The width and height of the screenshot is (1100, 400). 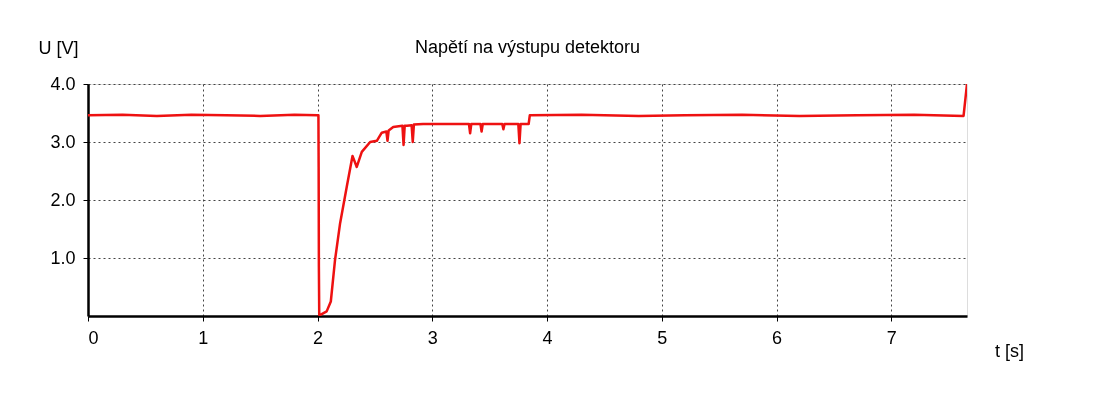 I want to click on x-tick-label: 4, so click(x=547, y=337).